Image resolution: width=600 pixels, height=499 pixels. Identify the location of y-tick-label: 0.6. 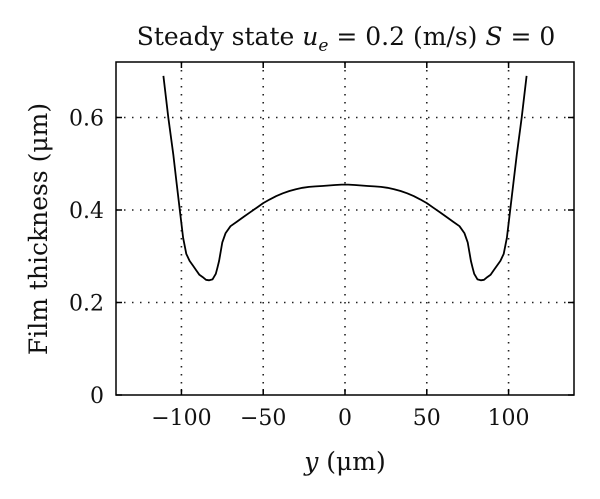
(86, 119).